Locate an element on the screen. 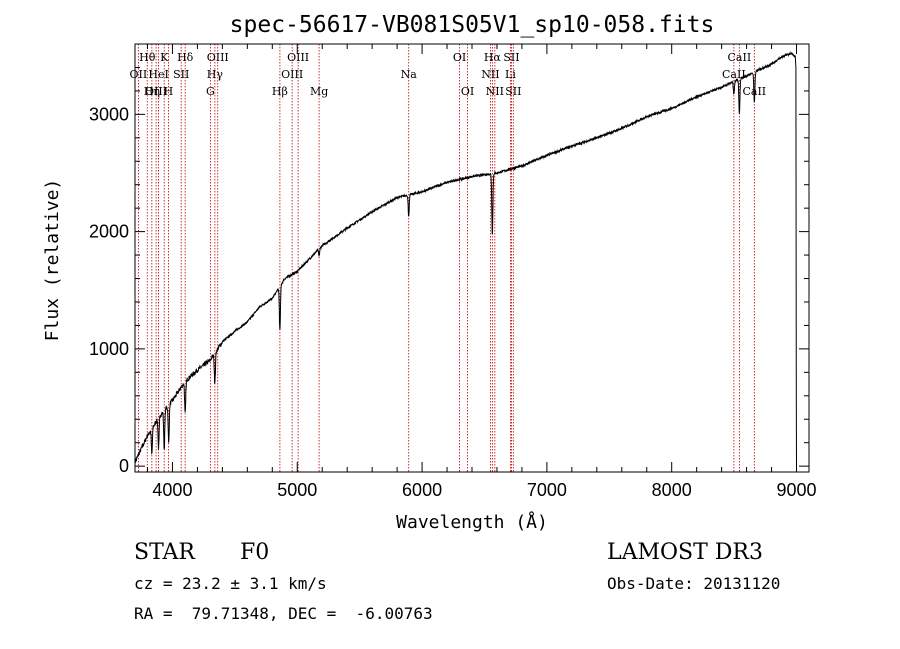 The height and width of the screenshot is (649, 900). line-marker-label: Mg is located at coordinates (319, 91).